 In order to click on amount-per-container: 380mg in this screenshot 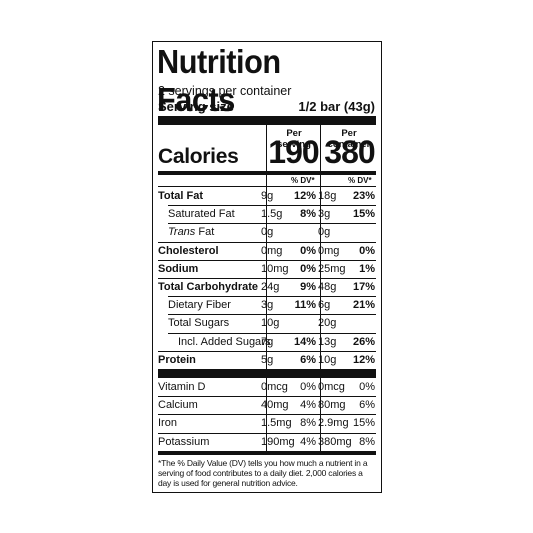, I will do `click(335, 441)`.